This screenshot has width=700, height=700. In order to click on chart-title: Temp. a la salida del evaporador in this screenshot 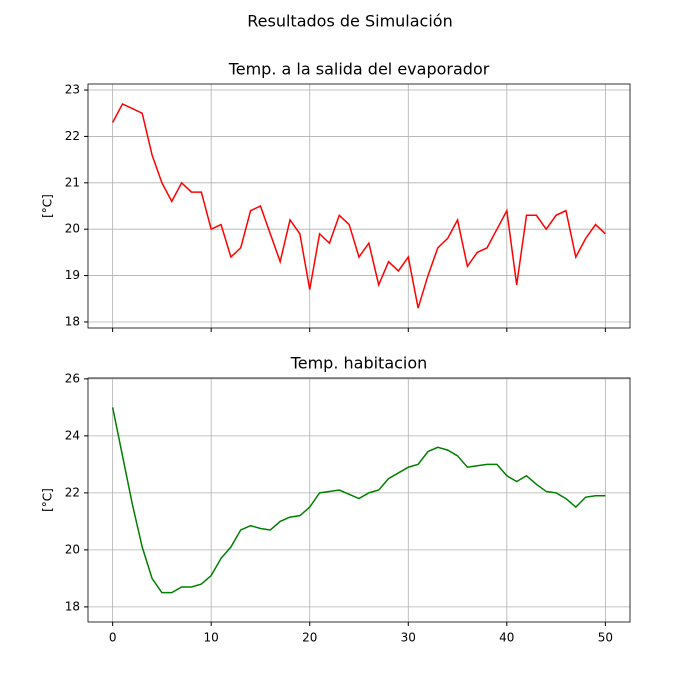, I will do `click(359, 69)`.